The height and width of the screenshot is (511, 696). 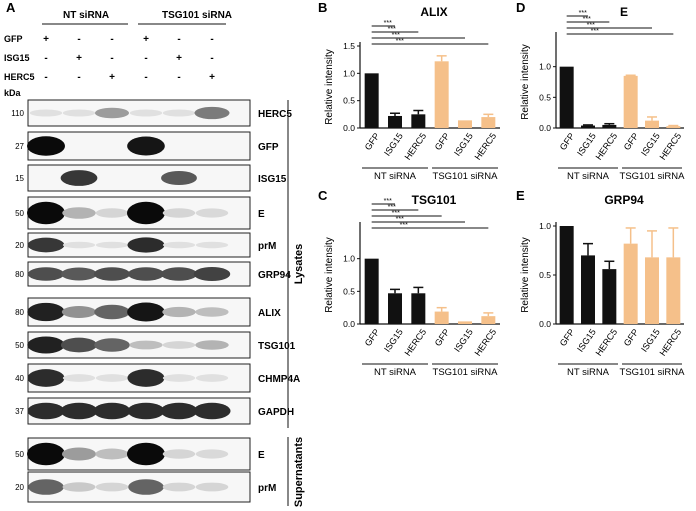 What do you see at coordinates (299, 472) in the screenshot?
I see `supernatants-label: Supernatants` at bounding box center [299, 472].